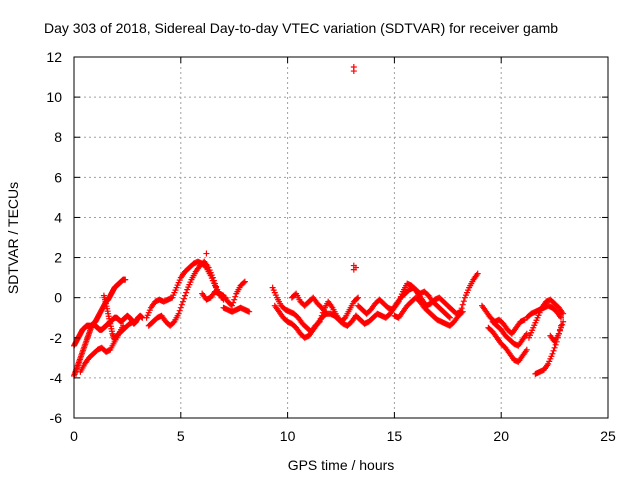  I want to click on y-tick-label: 8, so click(58, 137).